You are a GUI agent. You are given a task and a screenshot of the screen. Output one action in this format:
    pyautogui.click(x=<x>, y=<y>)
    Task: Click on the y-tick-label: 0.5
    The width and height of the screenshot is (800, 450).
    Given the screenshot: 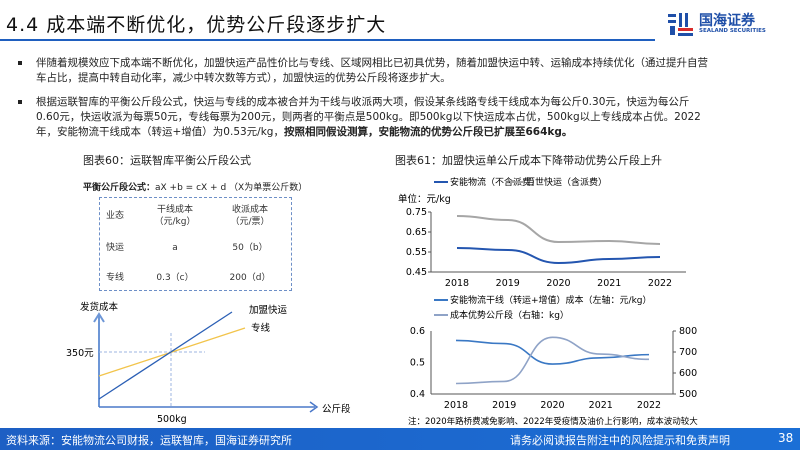 What is the action you would take?
    pyautogui.click(x=417, y=363)
    